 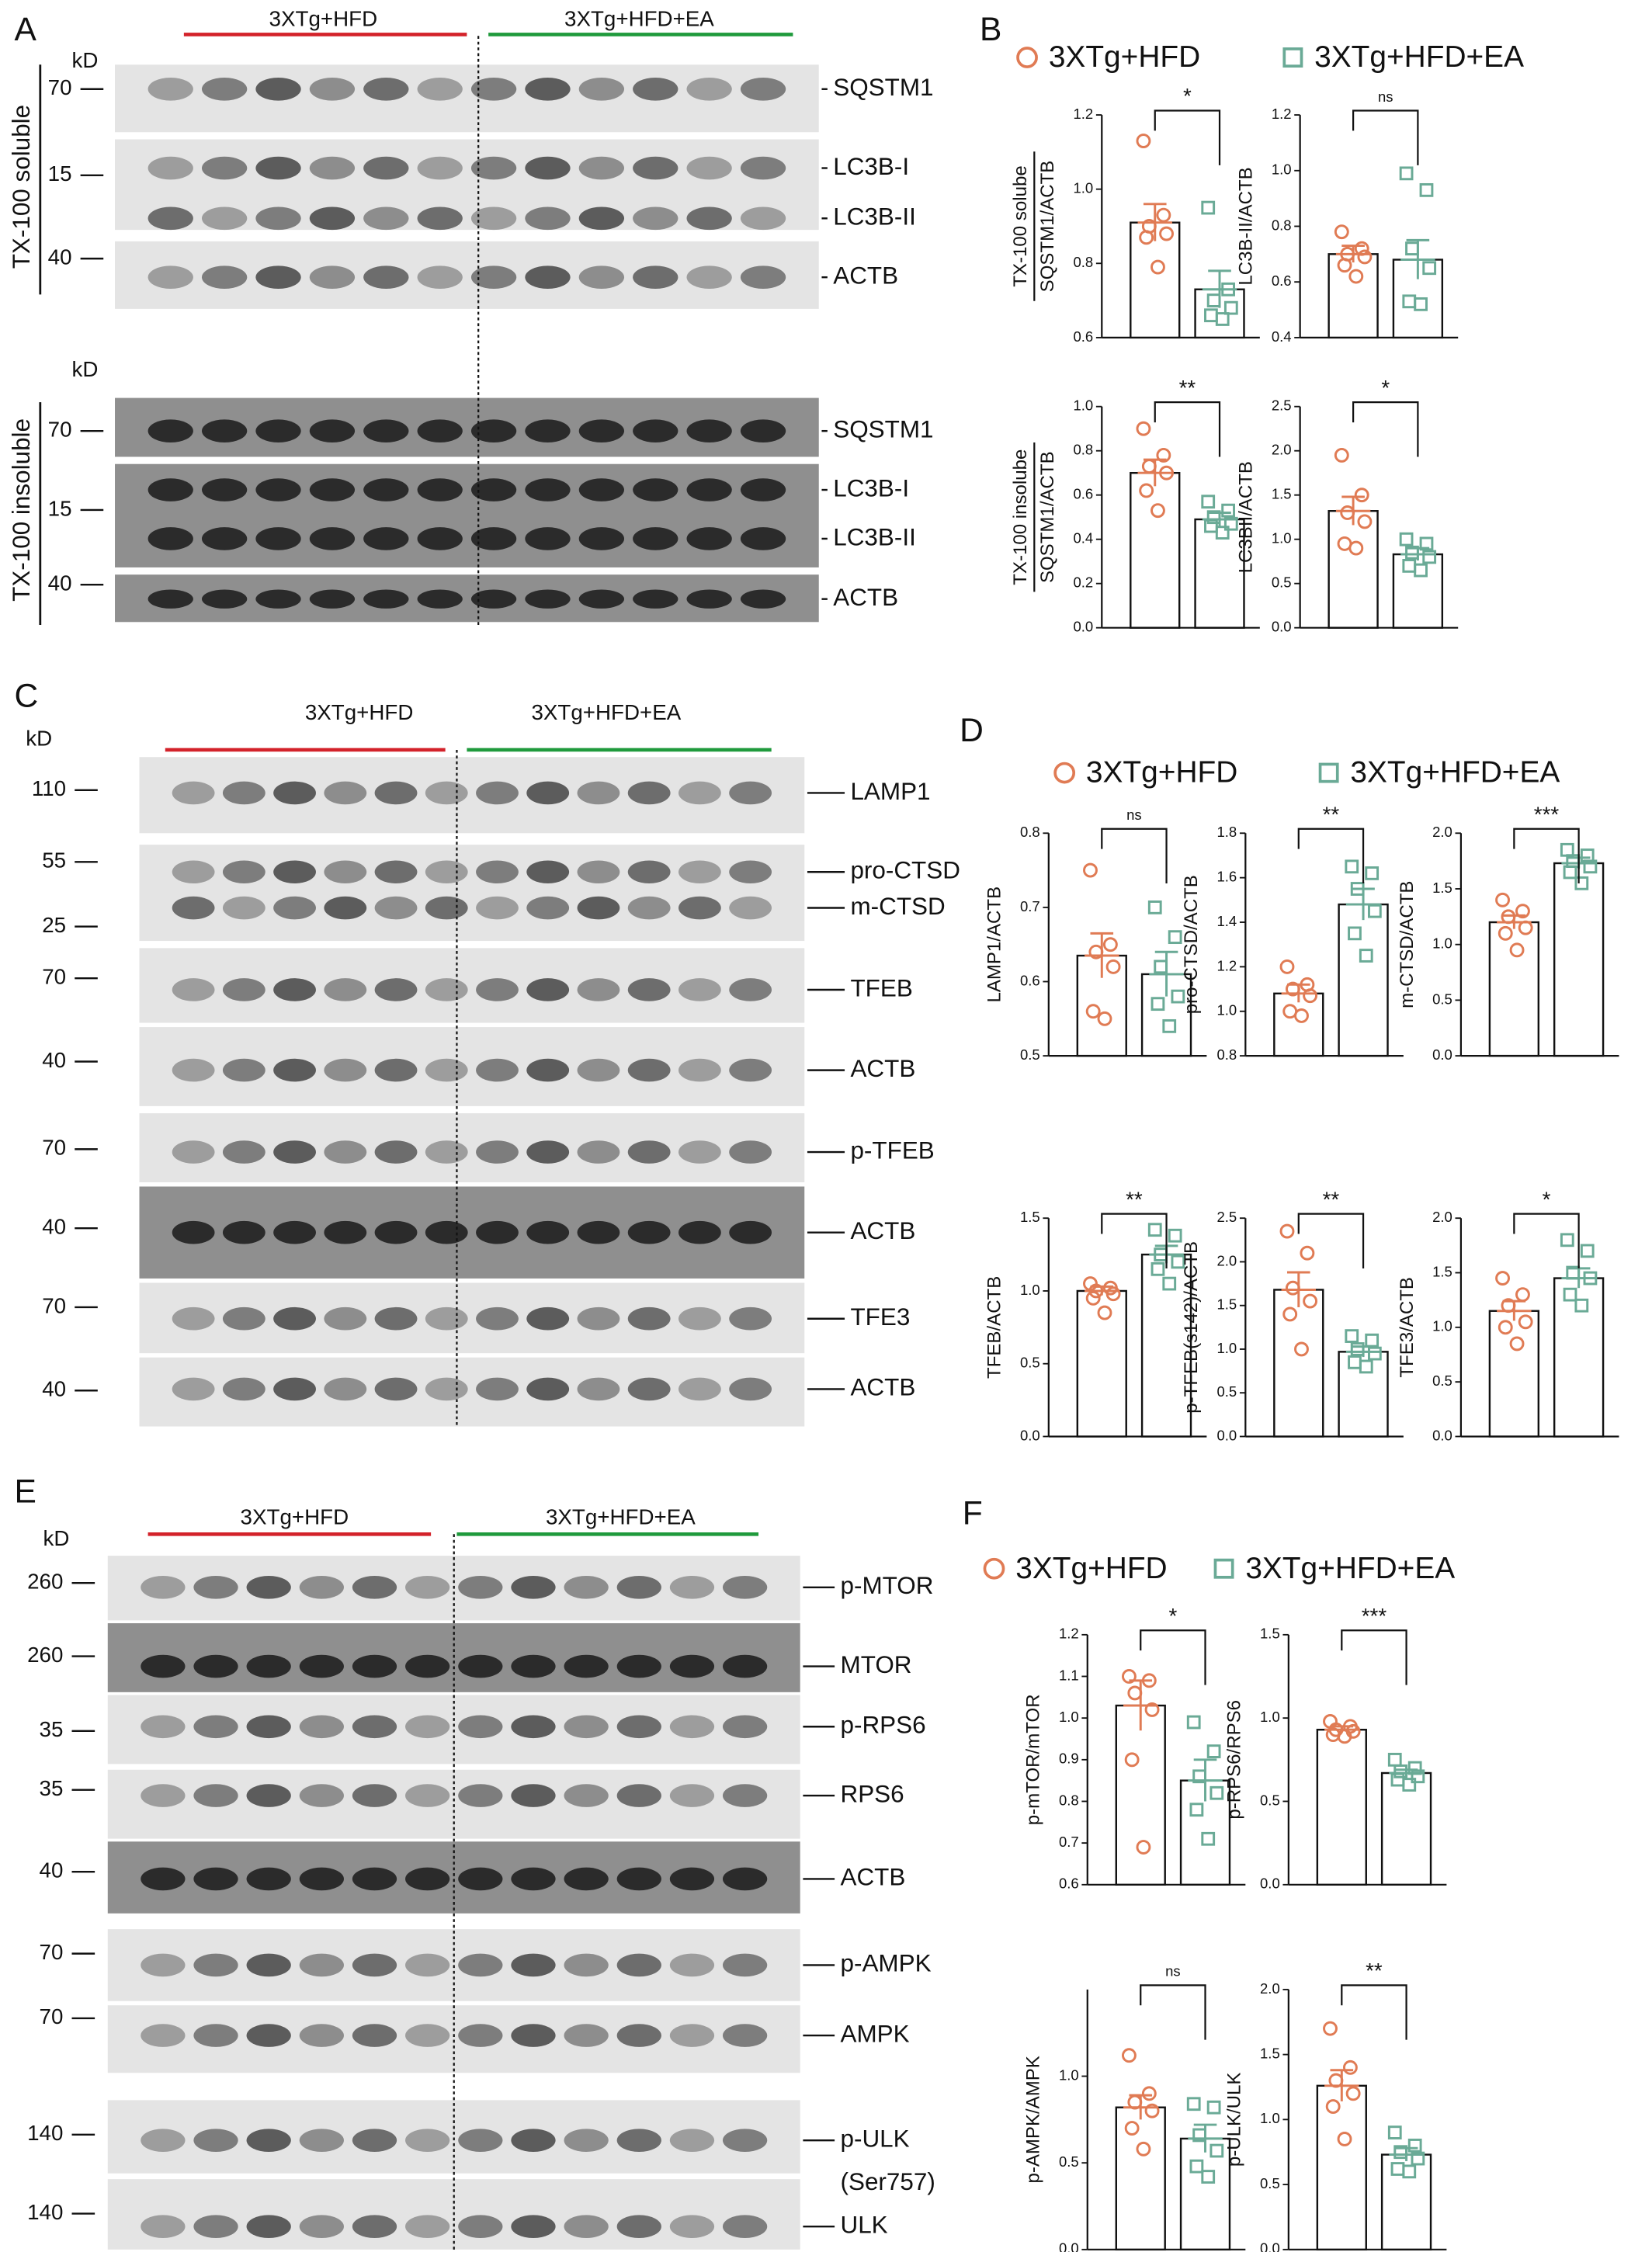 What do you see at coordinates (85, 60) in the screenshot?
I see `unit-label: kD` at bounding box center [85, 60].